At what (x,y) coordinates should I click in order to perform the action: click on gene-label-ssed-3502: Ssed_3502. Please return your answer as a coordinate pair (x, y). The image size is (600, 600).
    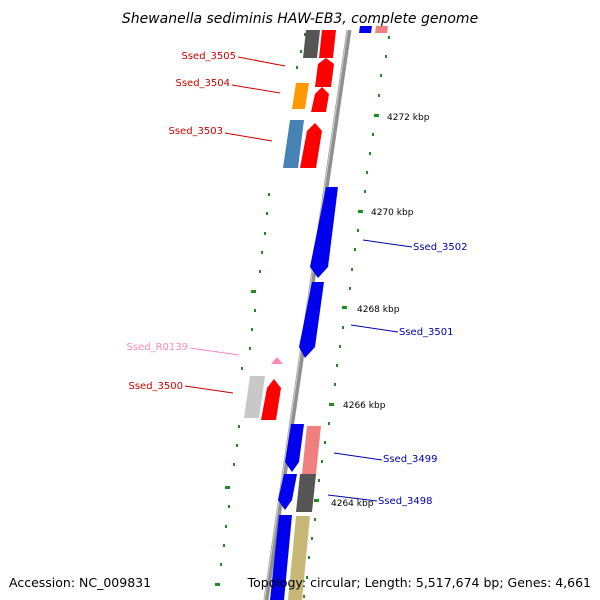
    Looking at the image, I should click on (440, 247).